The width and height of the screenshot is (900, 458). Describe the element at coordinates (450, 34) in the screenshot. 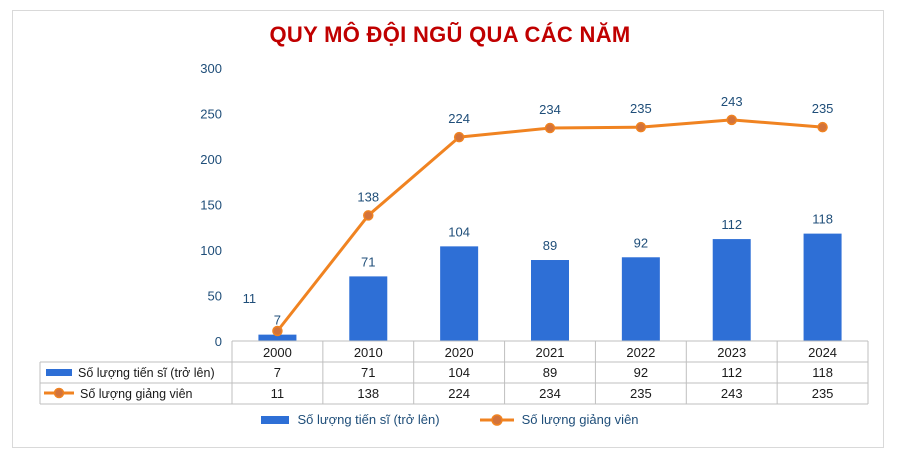

I see `chart-title: QUY MÔ ĐỘI NGŨ QUA CÁC NĂM` at that location.